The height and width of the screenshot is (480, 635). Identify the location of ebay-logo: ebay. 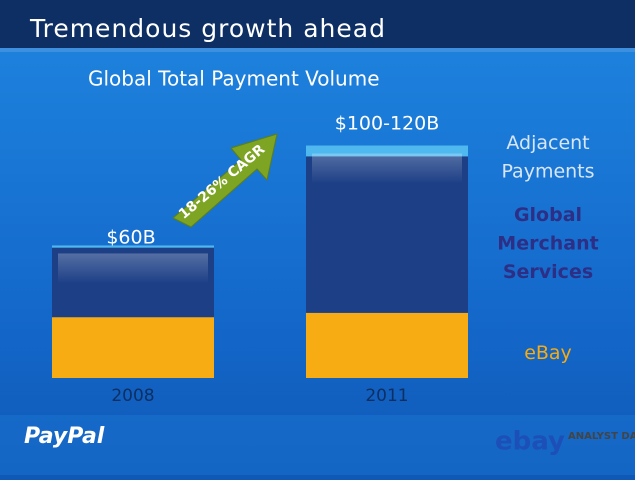
(530, 442).